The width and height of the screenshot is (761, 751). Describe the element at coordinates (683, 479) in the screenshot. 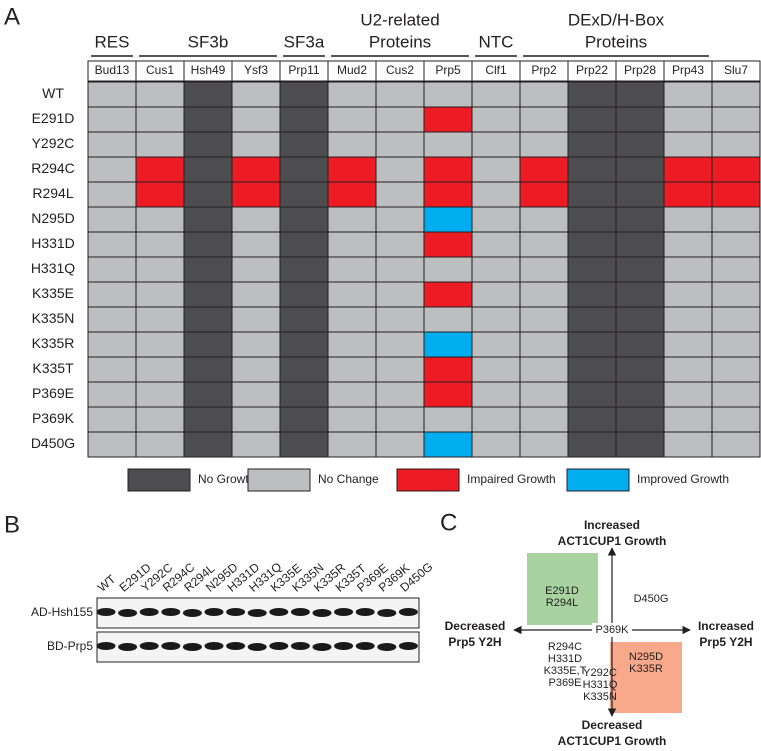

I see `legend-label: Improved Growth` at that location.